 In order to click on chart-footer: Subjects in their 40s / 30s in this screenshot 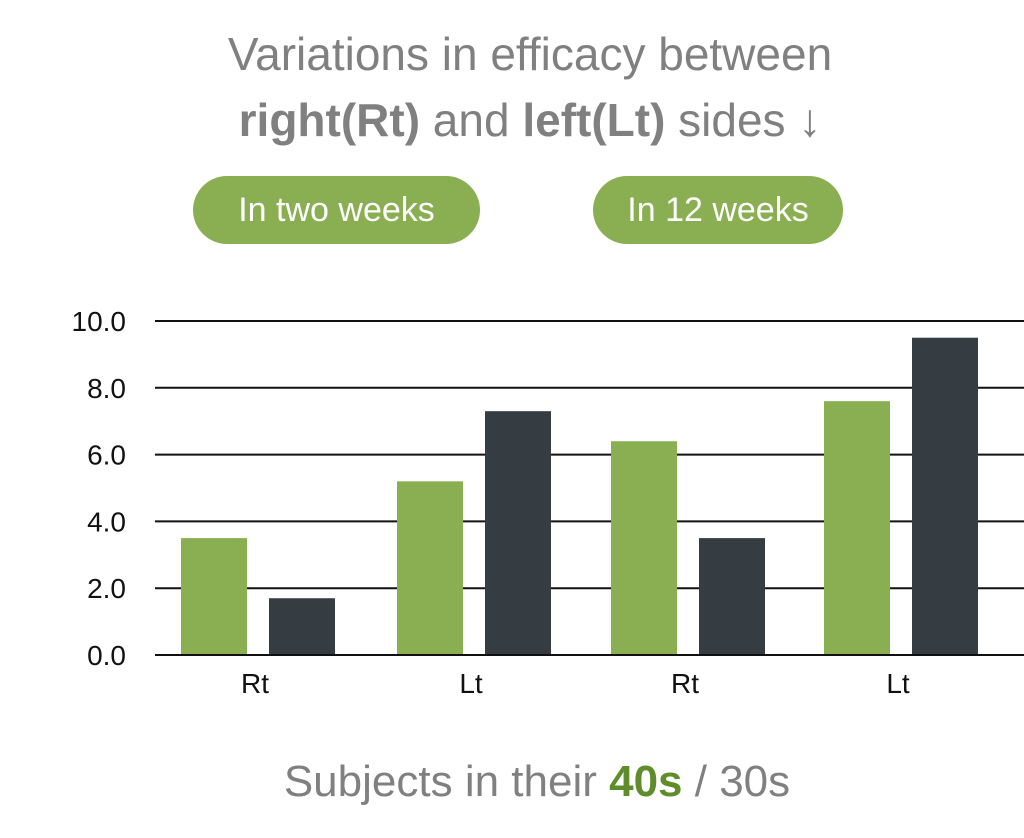, I will do `click(512, 782)`.